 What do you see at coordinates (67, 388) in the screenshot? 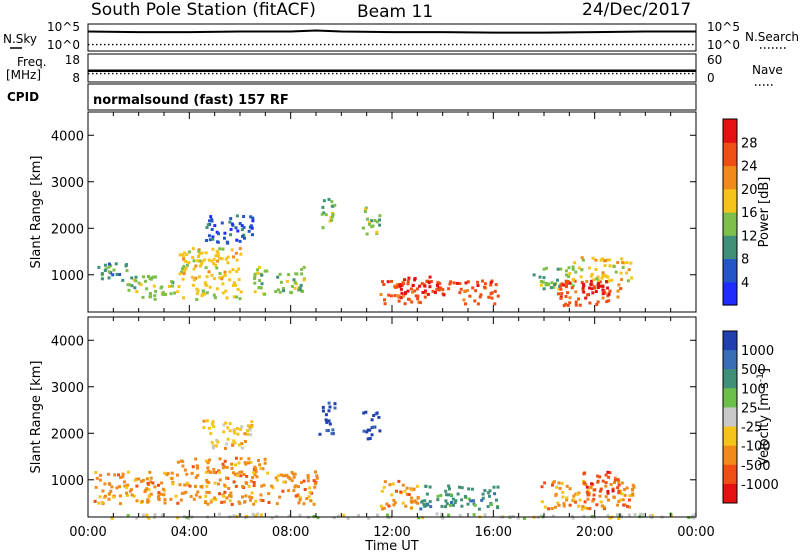
I see `y-tick-label: 3000` at bounding box center [67, 388].